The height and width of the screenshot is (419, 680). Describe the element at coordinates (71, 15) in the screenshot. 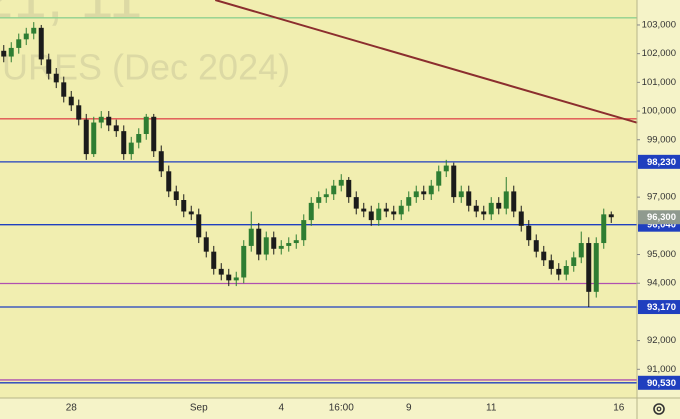

I see `watermark-text: 21, 11` at that location.